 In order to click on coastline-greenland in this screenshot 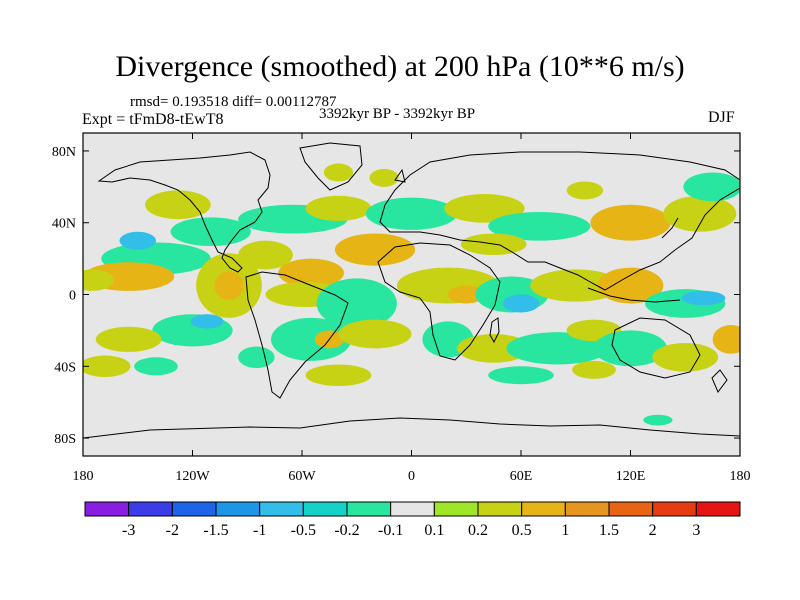, I will do `click(331, 166)`.